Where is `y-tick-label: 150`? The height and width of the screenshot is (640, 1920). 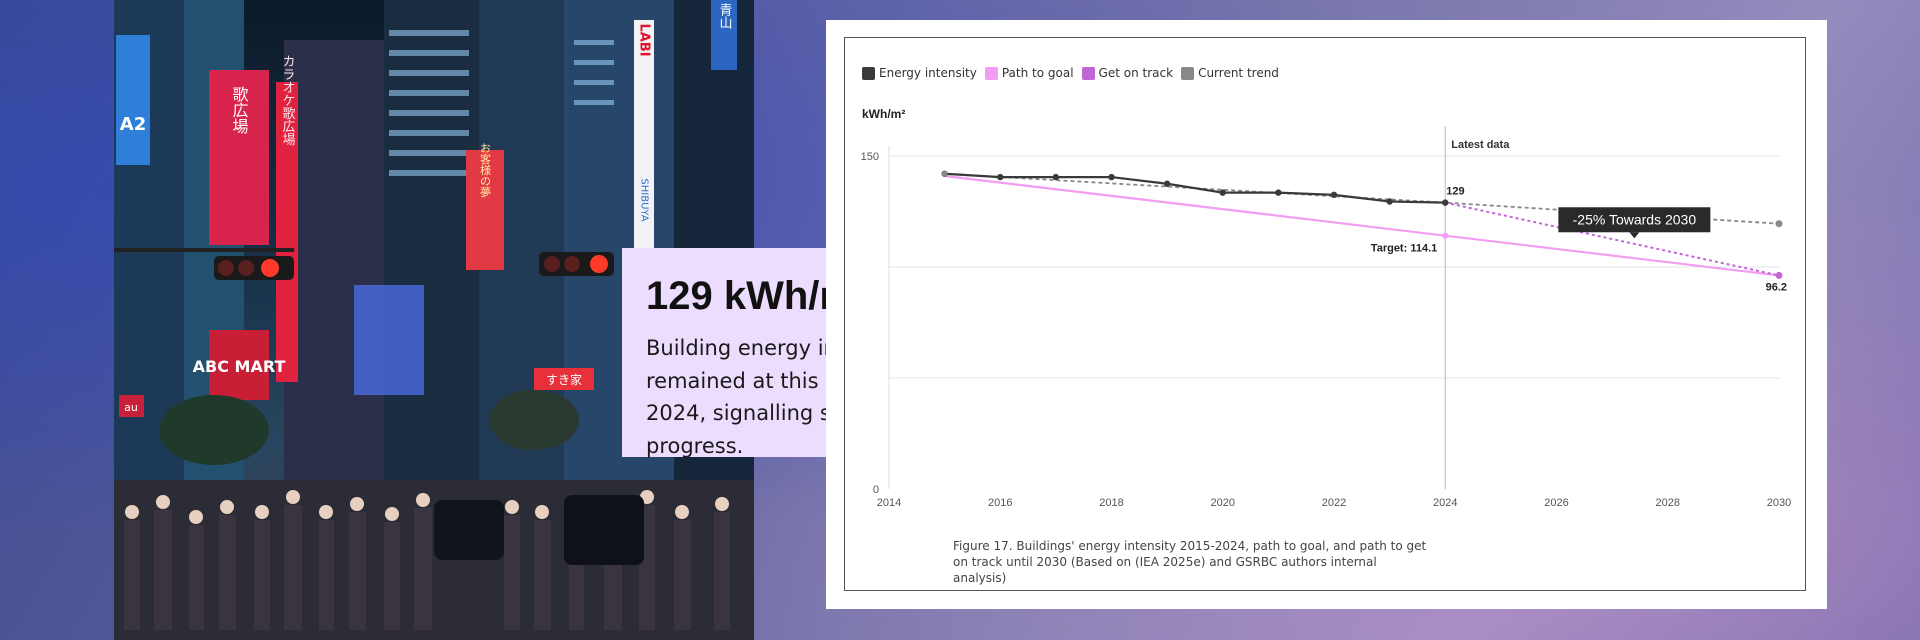
y-tick-label: 150 is located at coordinates (870, 157).